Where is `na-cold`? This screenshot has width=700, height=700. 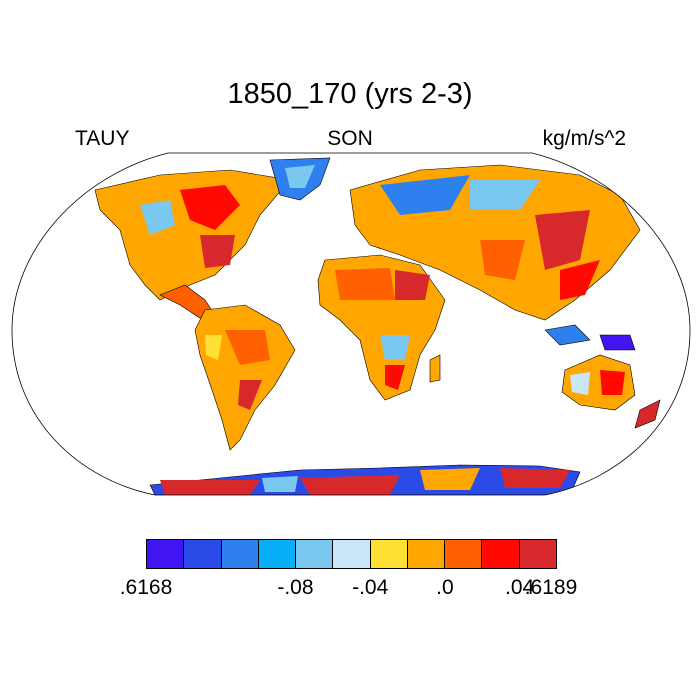 na-cold is located at coordinates (157, 217).